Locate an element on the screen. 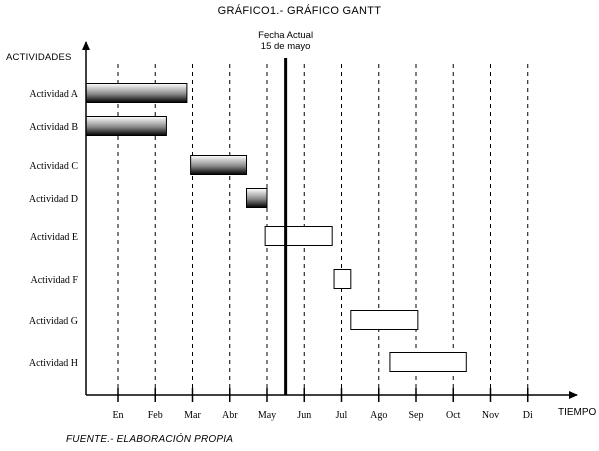 Image resolution: width=599 pixels, height=451 pixels. task-label: Actividad E is located at coordinates (54, 237).